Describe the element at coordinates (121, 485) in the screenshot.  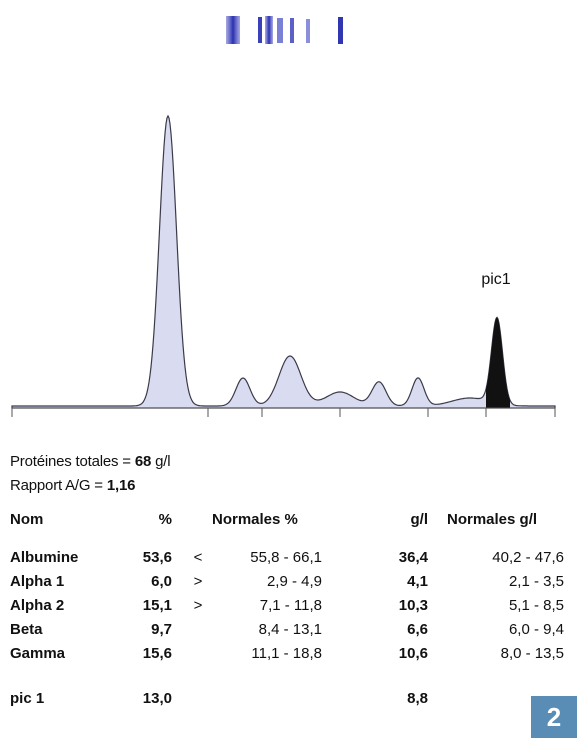
I see `ag-ratio-value: 1,16` at that location.